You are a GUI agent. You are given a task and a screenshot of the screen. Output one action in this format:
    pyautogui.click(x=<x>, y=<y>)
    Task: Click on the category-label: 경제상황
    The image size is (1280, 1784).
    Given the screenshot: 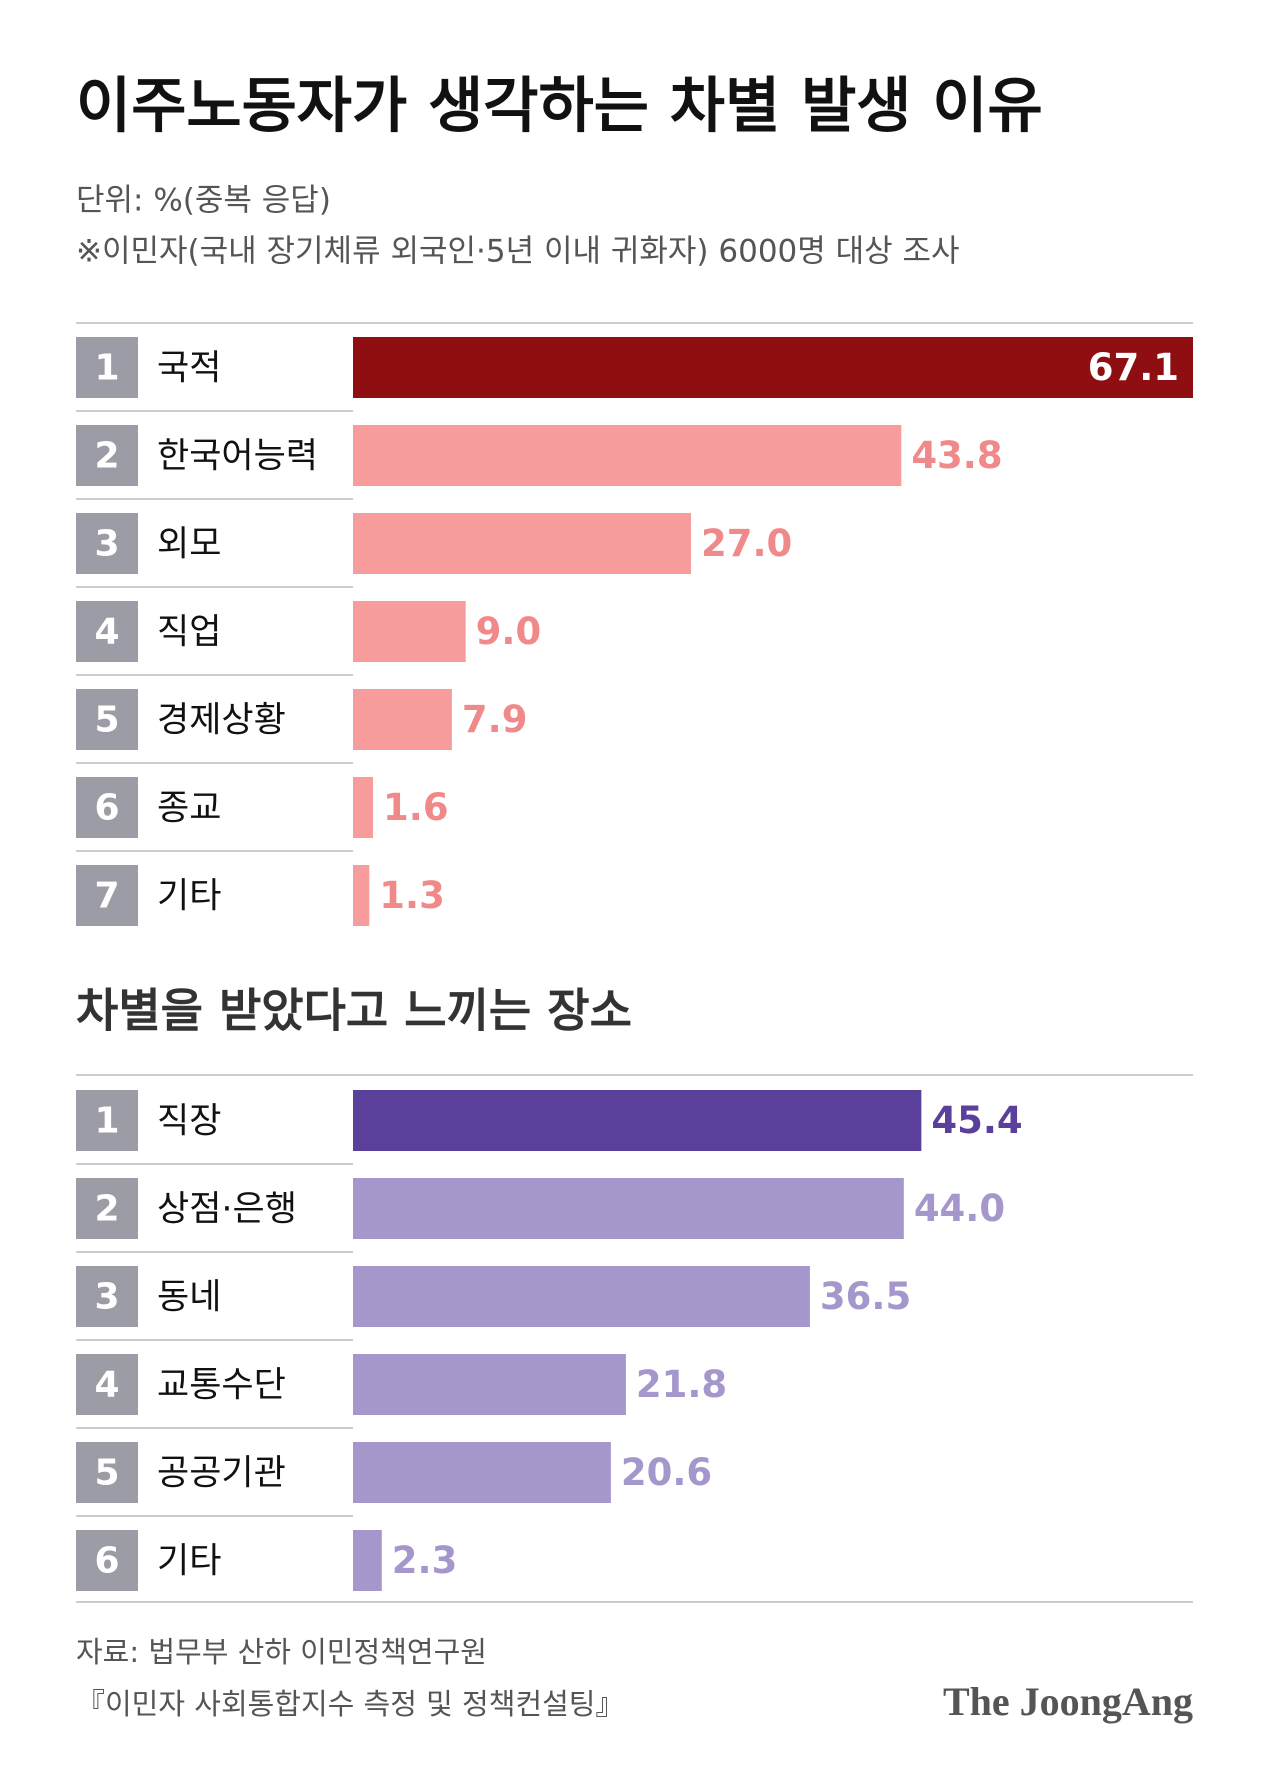 What is the action you would take?
    pyautogui.click(x=221, y=721)
    